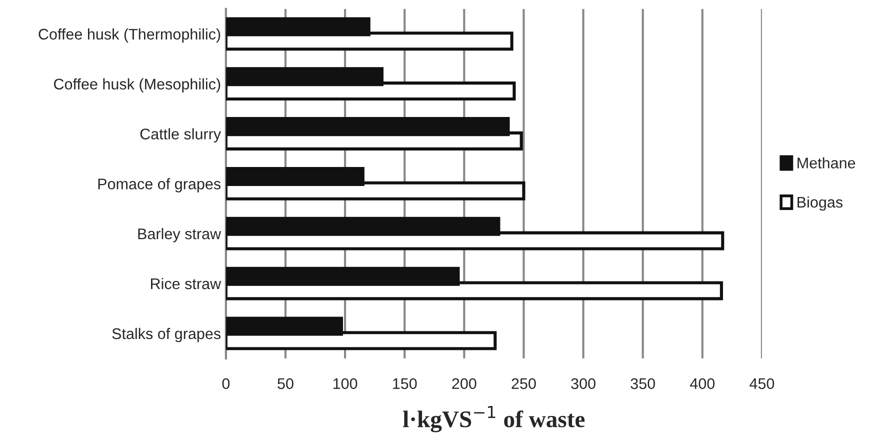 The image size is (886, 448). What do you see at coordinates (464, 384) in the screenshot?
I see `x-tick-label: 200` at bounding box center [464, 384].